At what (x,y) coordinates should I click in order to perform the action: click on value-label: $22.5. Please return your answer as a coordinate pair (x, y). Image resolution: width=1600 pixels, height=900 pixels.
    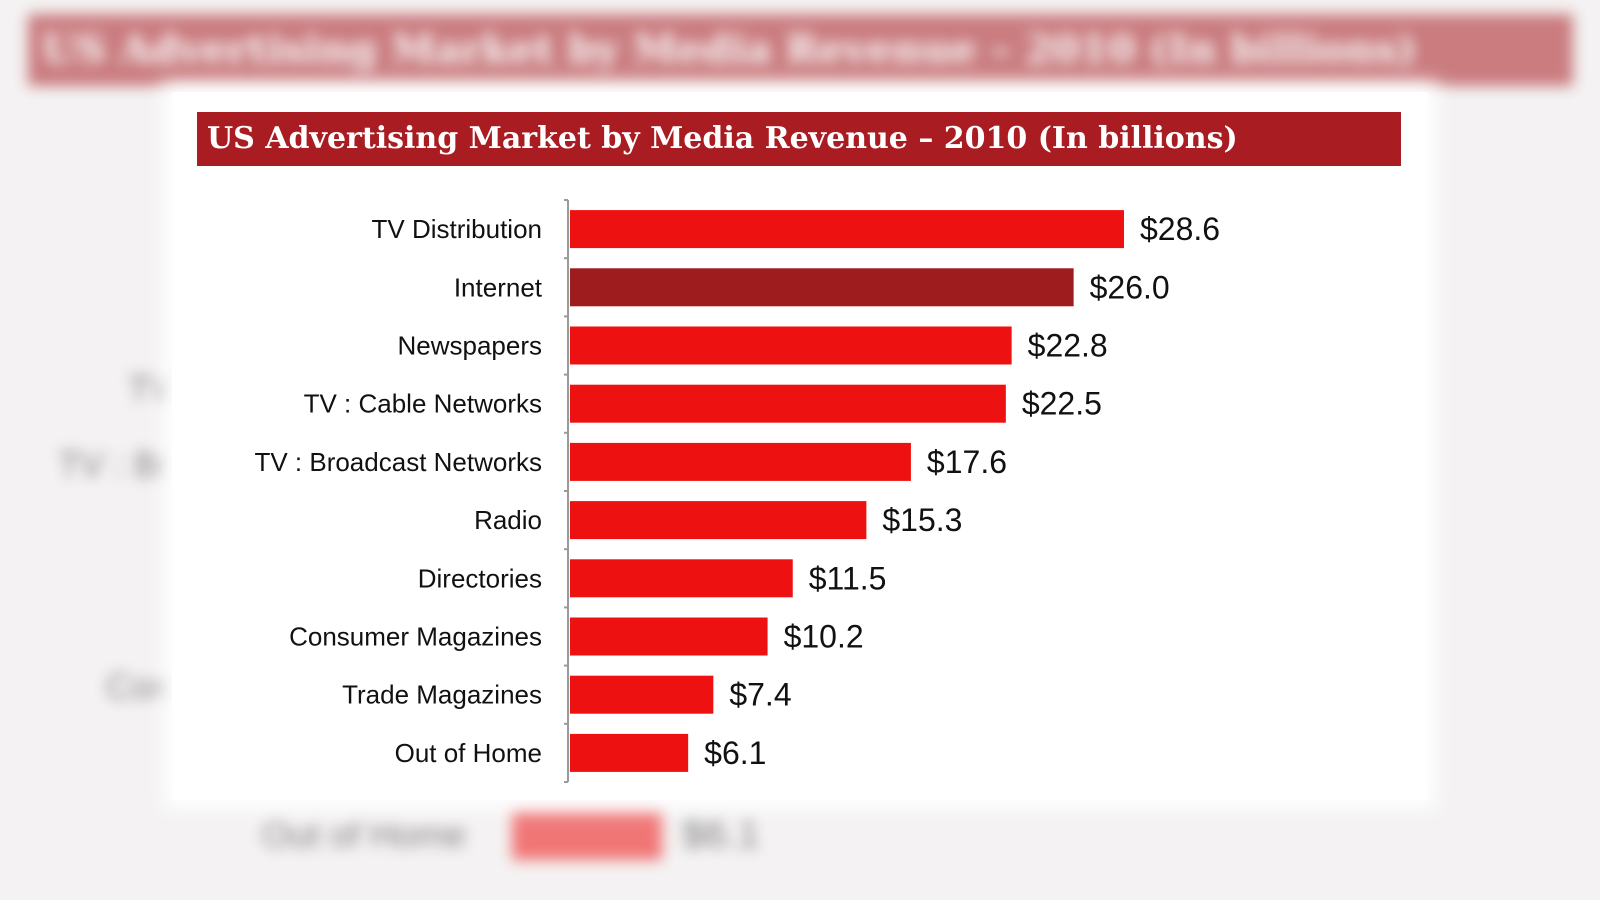
    Looking at the image, I should click on (1062, 404).